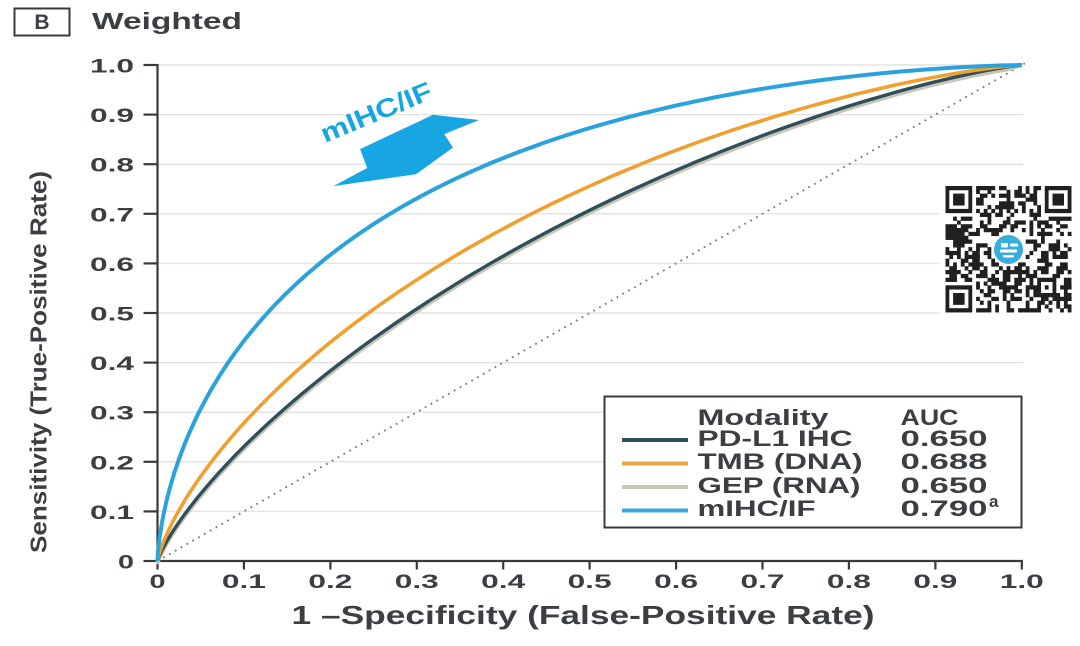  What do you see at coordinates (167, 21) in the screenshot?
I see `svg-text: Weighted` at bounding box center [167, 21].